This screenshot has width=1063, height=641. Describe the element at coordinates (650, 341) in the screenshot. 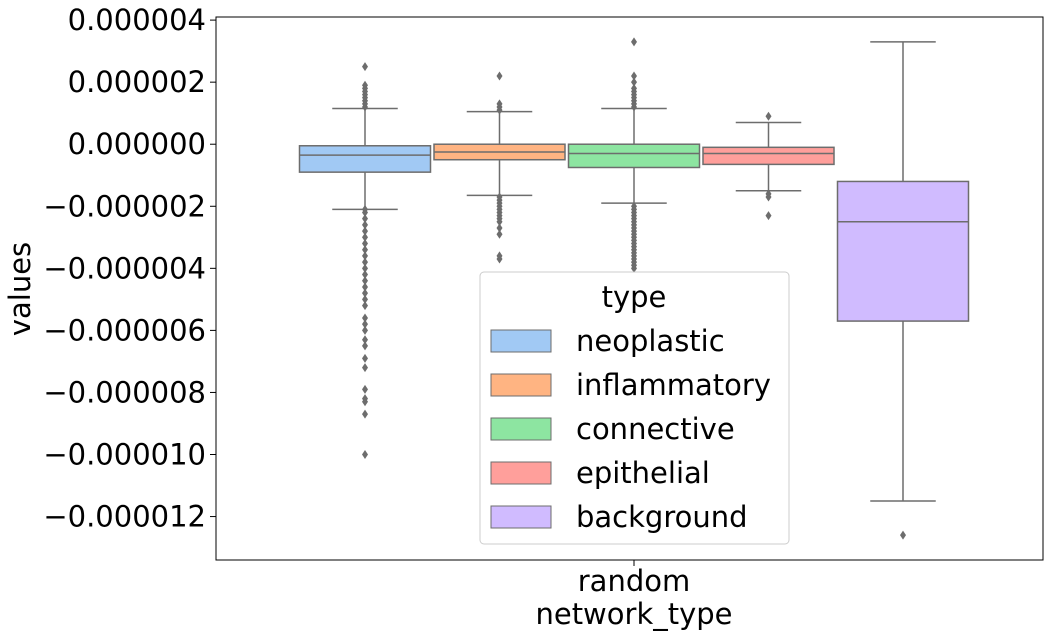

I see `legend-label-neoplastic: neoplastic` at that location.